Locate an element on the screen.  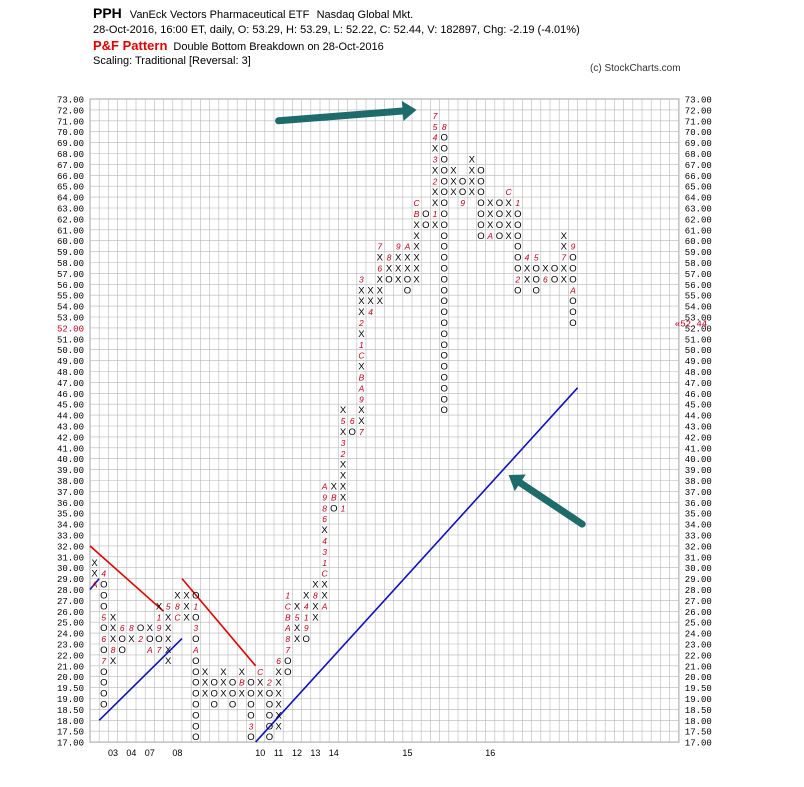
y-tick-label-right: 20.00 is located at coordinates (698, 678).